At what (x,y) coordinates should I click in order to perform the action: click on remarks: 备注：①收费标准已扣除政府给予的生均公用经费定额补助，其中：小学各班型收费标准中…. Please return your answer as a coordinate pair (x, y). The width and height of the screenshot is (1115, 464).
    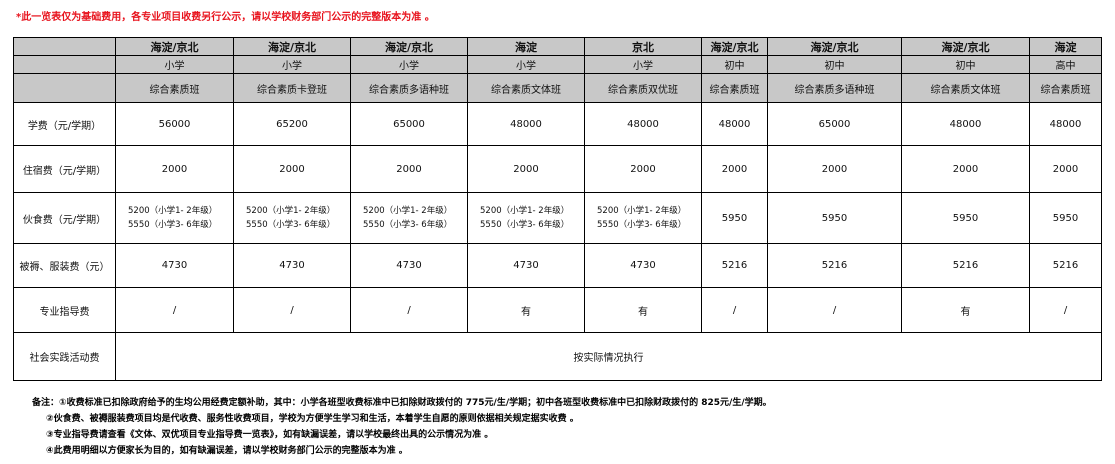
    Looking at the image, I should click on (402, 427).